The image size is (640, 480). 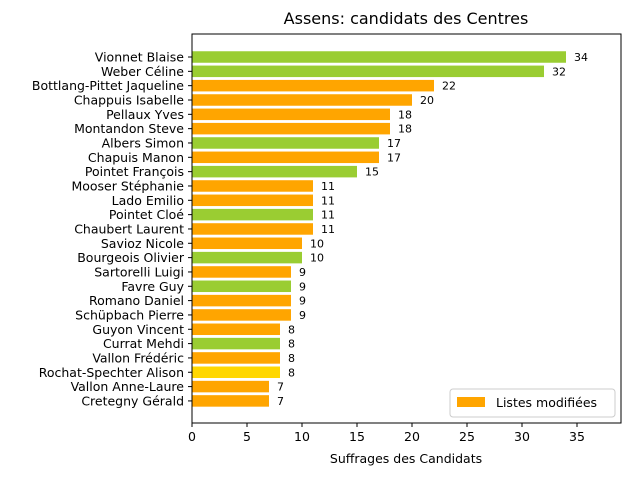 What do you see at coordinates (140, 57) in the screenshot?
I see `y-tick-label: Vionnet Blaise` at bounding box center [140, 57].